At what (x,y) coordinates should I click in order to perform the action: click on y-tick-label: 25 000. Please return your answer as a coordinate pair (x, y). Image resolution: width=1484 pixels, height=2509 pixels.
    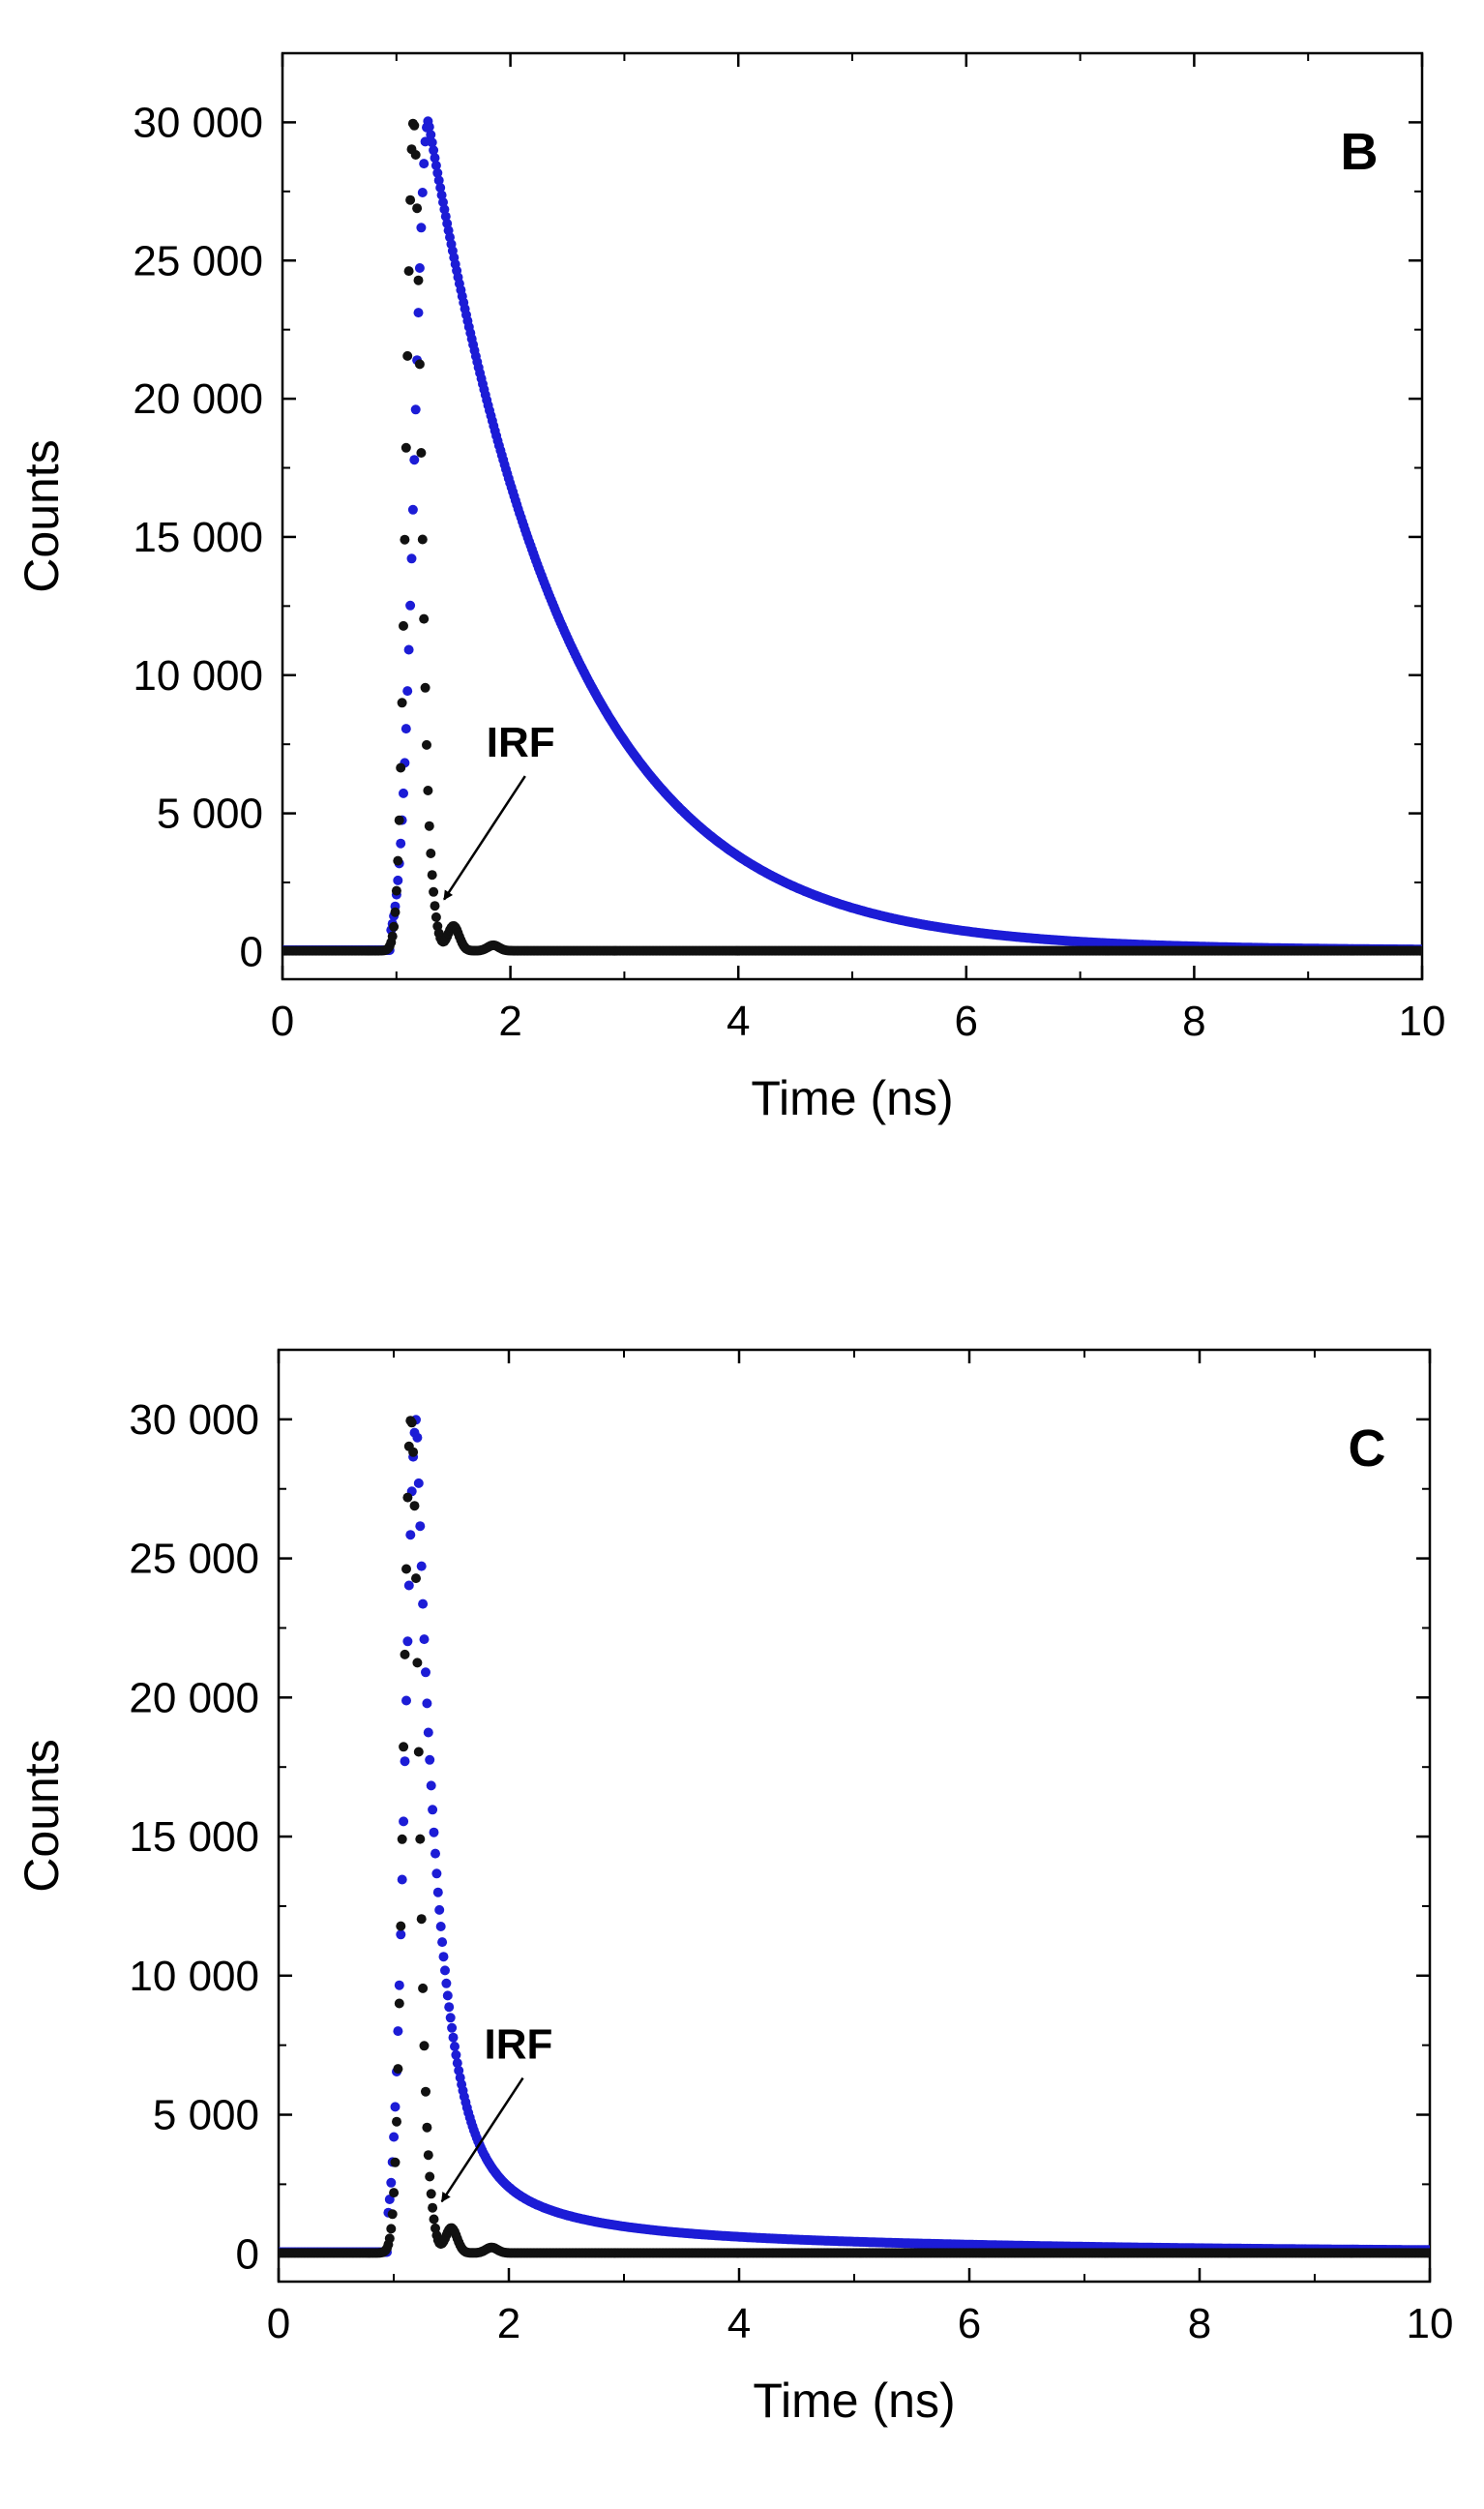
    Looking at the image, I should click on (194, 1559).